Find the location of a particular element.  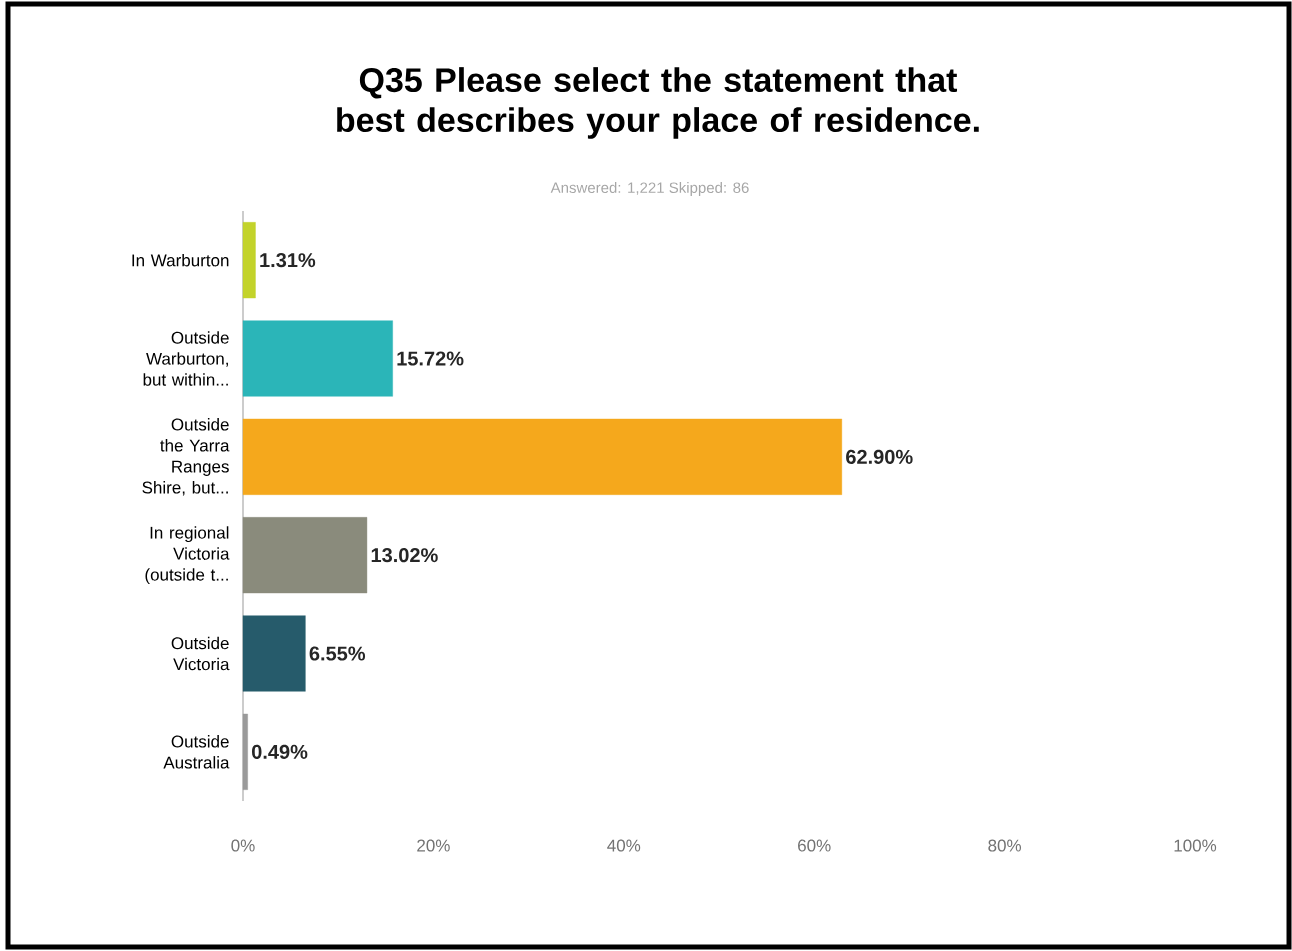

data-label: 13.02% is located at coordinates (404, 555).